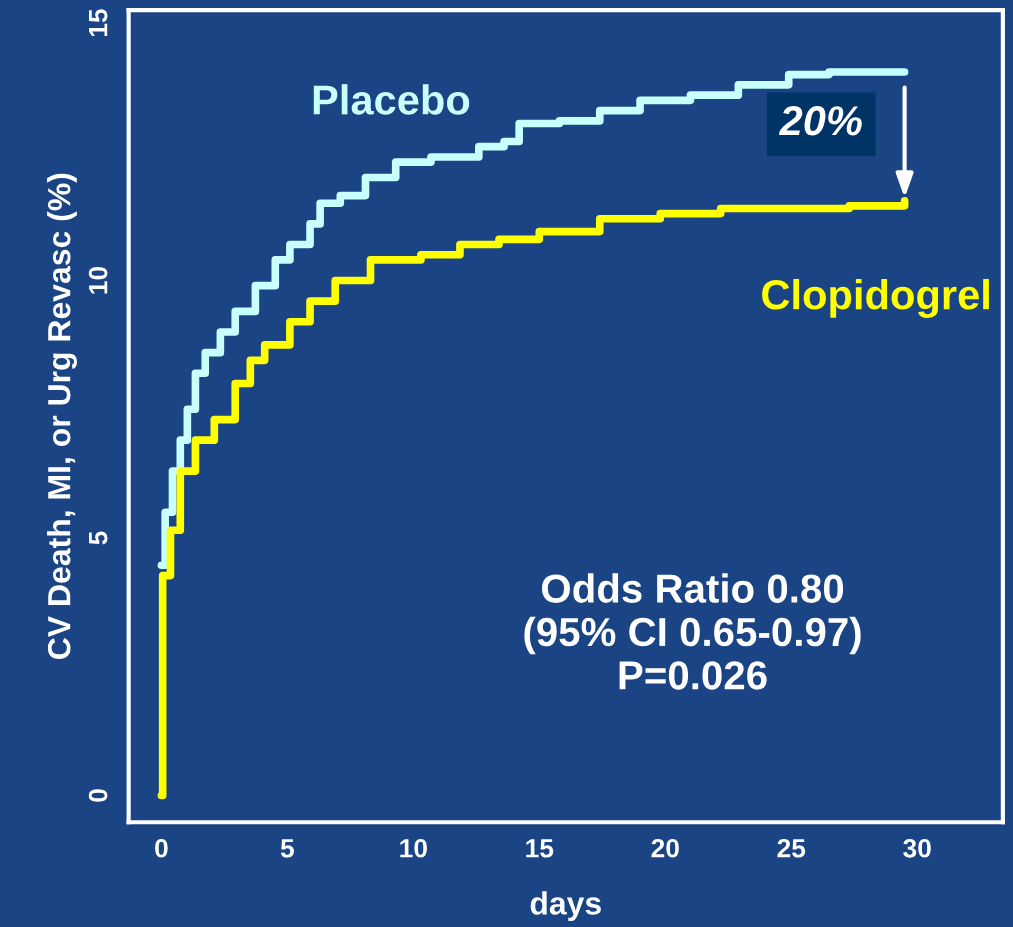  Describe the element at coordinates (875, 298) in the screenshot. I see `series-label: Clopidogrel` at that location.